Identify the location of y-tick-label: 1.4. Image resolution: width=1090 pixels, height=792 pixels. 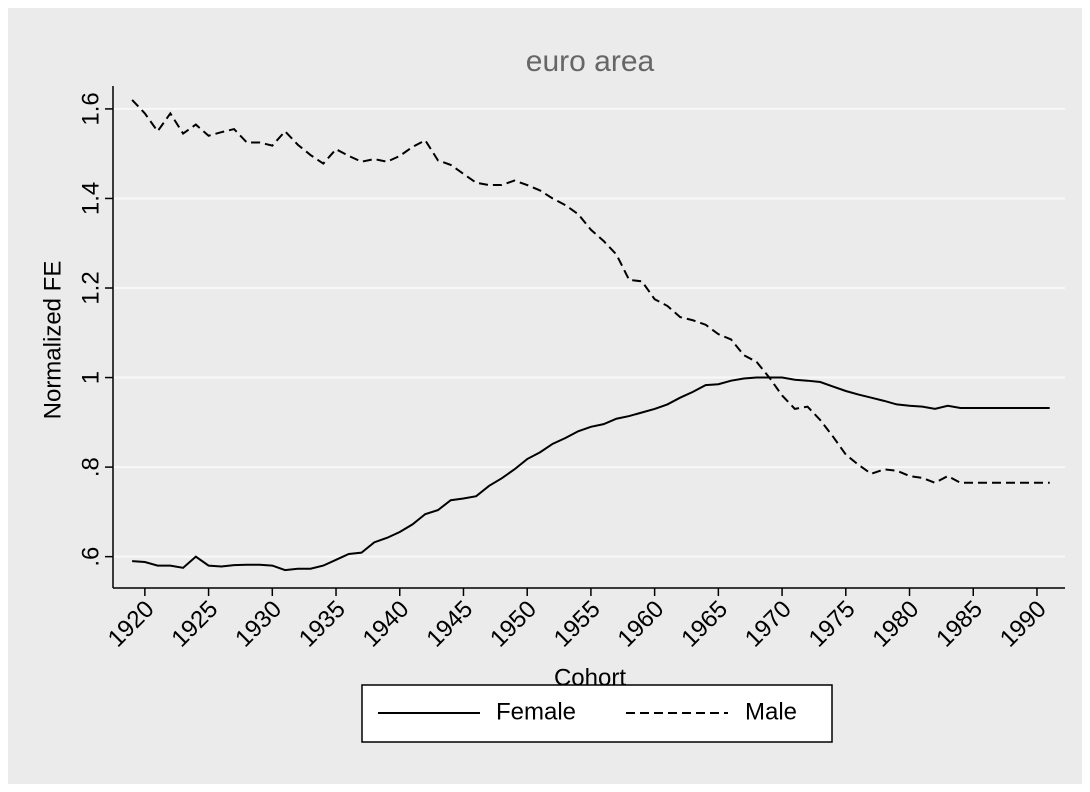
(90, 198).